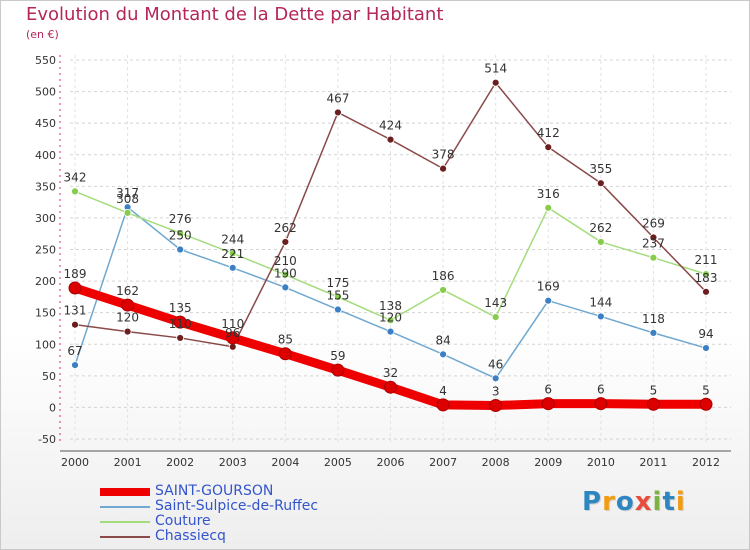 This screenshot has height=550, width=750. Describe the element at coordinates (180, 308) in the screenshot. I see `data-label-saint-gourson: 135` at that location.